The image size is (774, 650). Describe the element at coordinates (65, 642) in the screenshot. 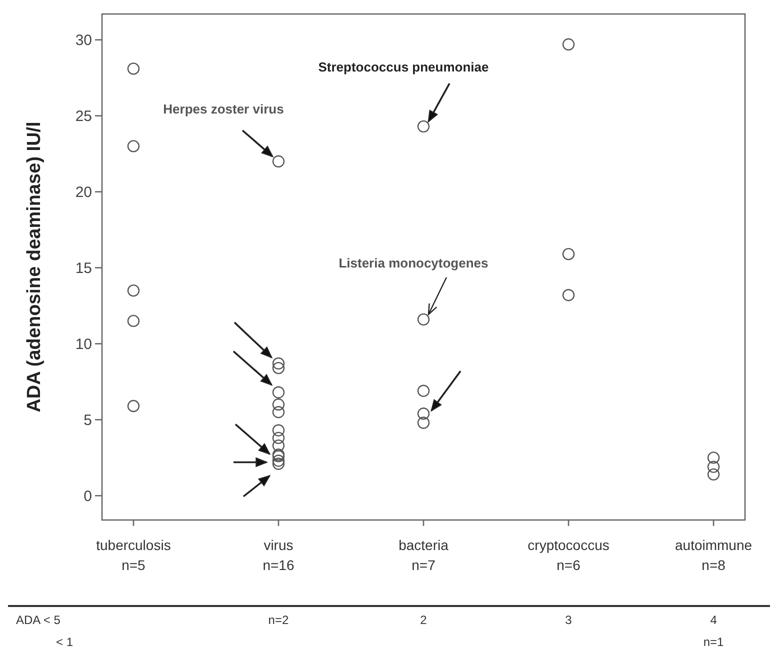

I see `text: < 1` at that location.